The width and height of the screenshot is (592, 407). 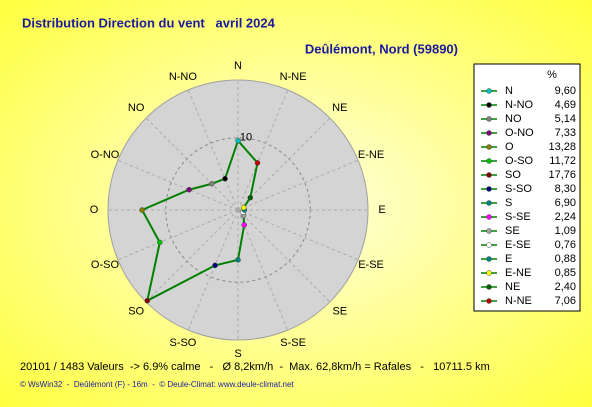 I want to click on legend-label: N, so click(x=509, y=91).